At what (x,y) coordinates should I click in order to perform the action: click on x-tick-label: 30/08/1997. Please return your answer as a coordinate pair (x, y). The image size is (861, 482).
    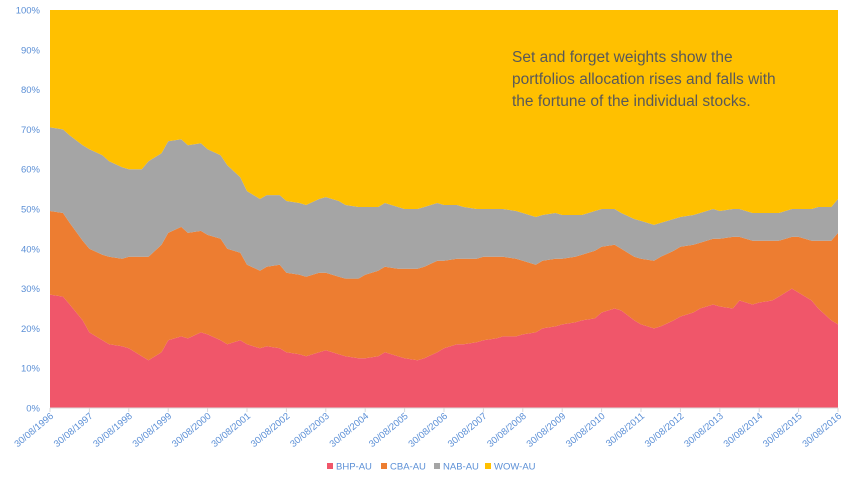
    Looking at the image, I should click on (73, 430).